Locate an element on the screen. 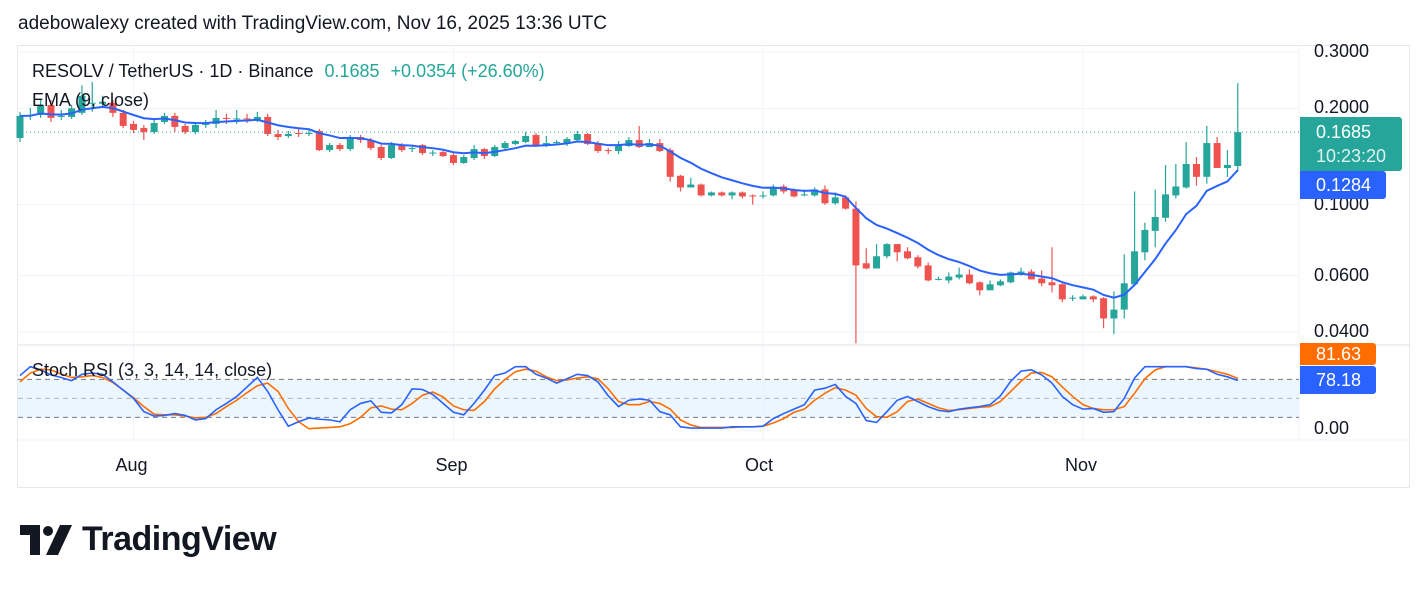 This screenshot has height=591, width=1428. ema-legend: EMA (9, close) is located at coordinates (91, 100).